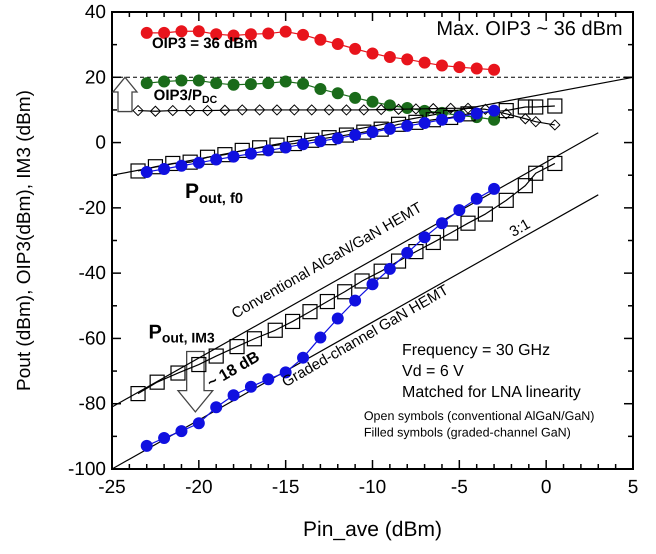  I want to click on y-tick-label: -60, so click(92, 339).